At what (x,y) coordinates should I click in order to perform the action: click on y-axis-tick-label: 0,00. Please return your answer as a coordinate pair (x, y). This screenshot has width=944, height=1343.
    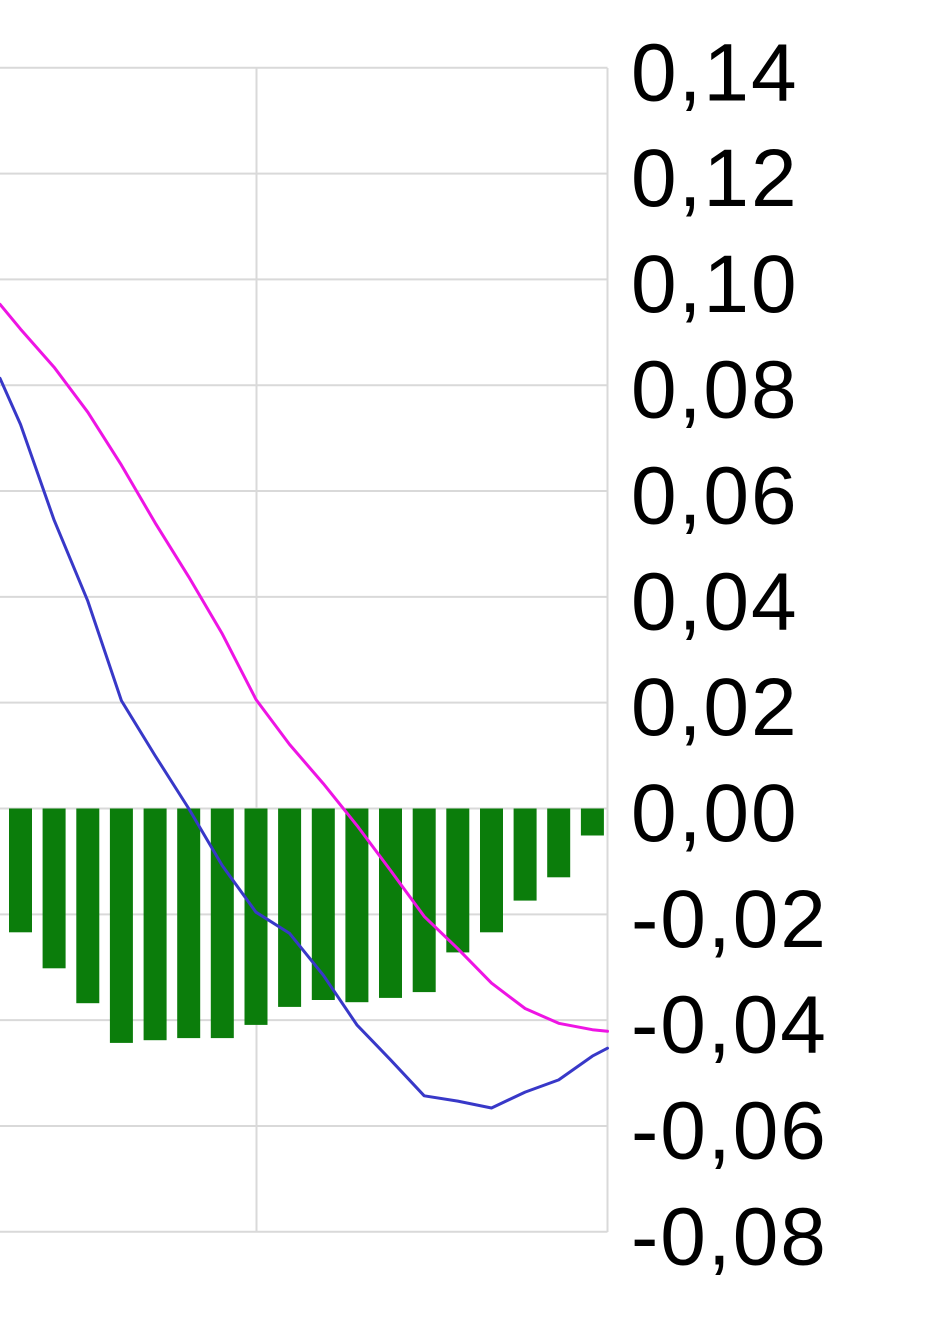
    Looking at the image, I should click on (715, 813).